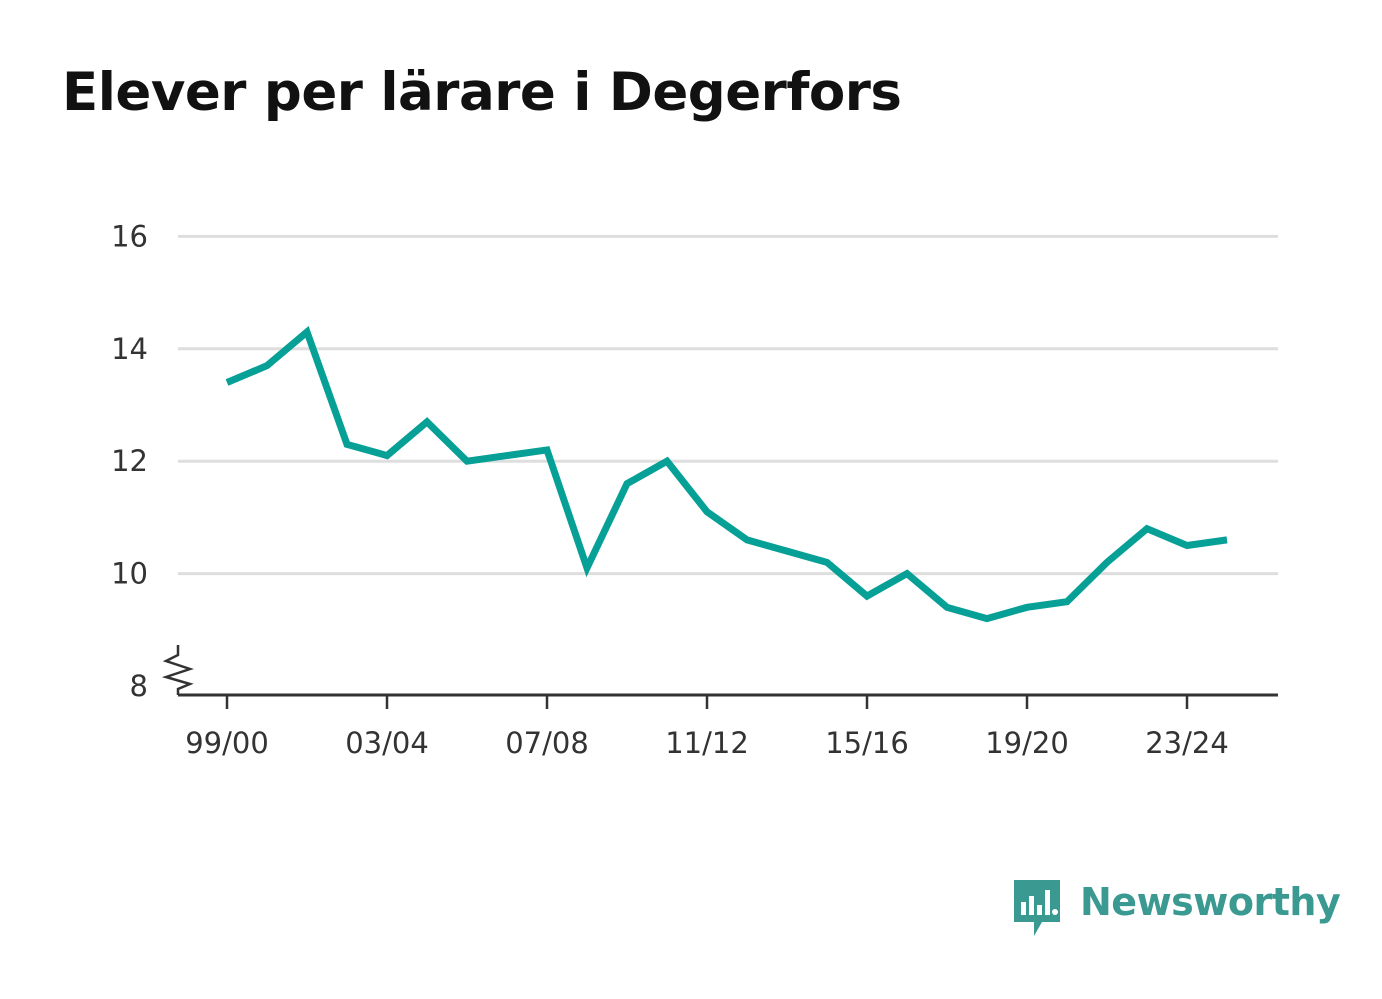 This screenshot has width=1382, height=999. Describe the element at coordinates (129, 236) in the screenshot. I see `y-tick-label-16: 16` at that location.